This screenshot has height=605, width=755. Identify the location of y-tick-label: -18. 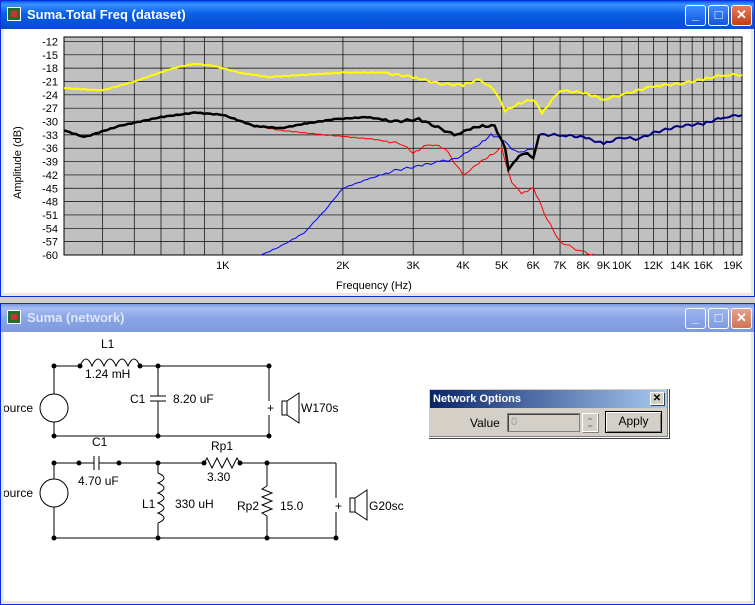
(50, 69).